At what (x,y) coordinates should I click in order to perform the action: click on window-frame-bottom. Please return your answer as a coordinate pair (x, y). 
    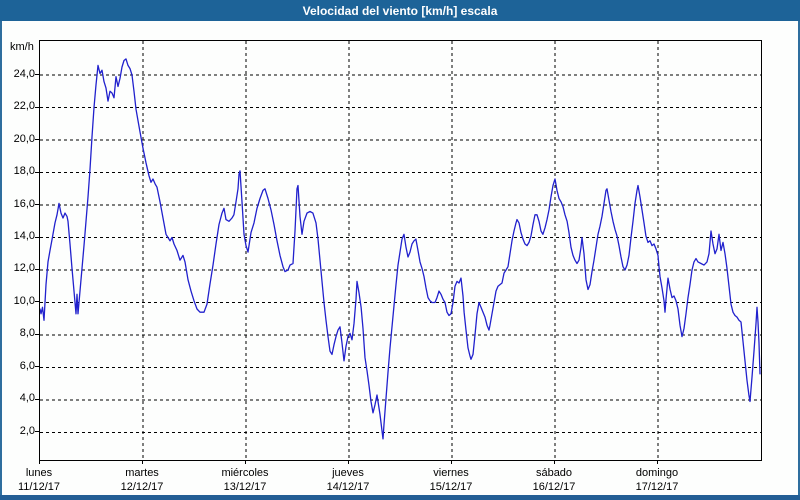
    Looking at the image, I should click on (400, 497).